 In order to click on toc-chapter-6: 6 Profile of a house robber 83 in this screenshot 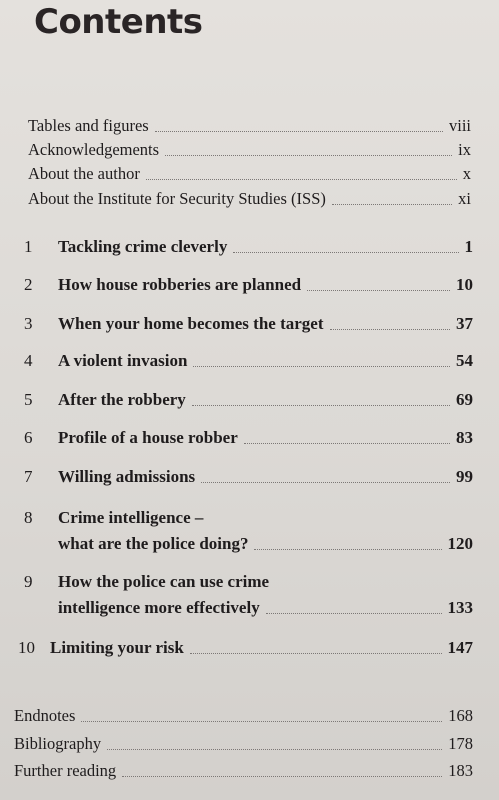, I will do `click(248, 438)`.